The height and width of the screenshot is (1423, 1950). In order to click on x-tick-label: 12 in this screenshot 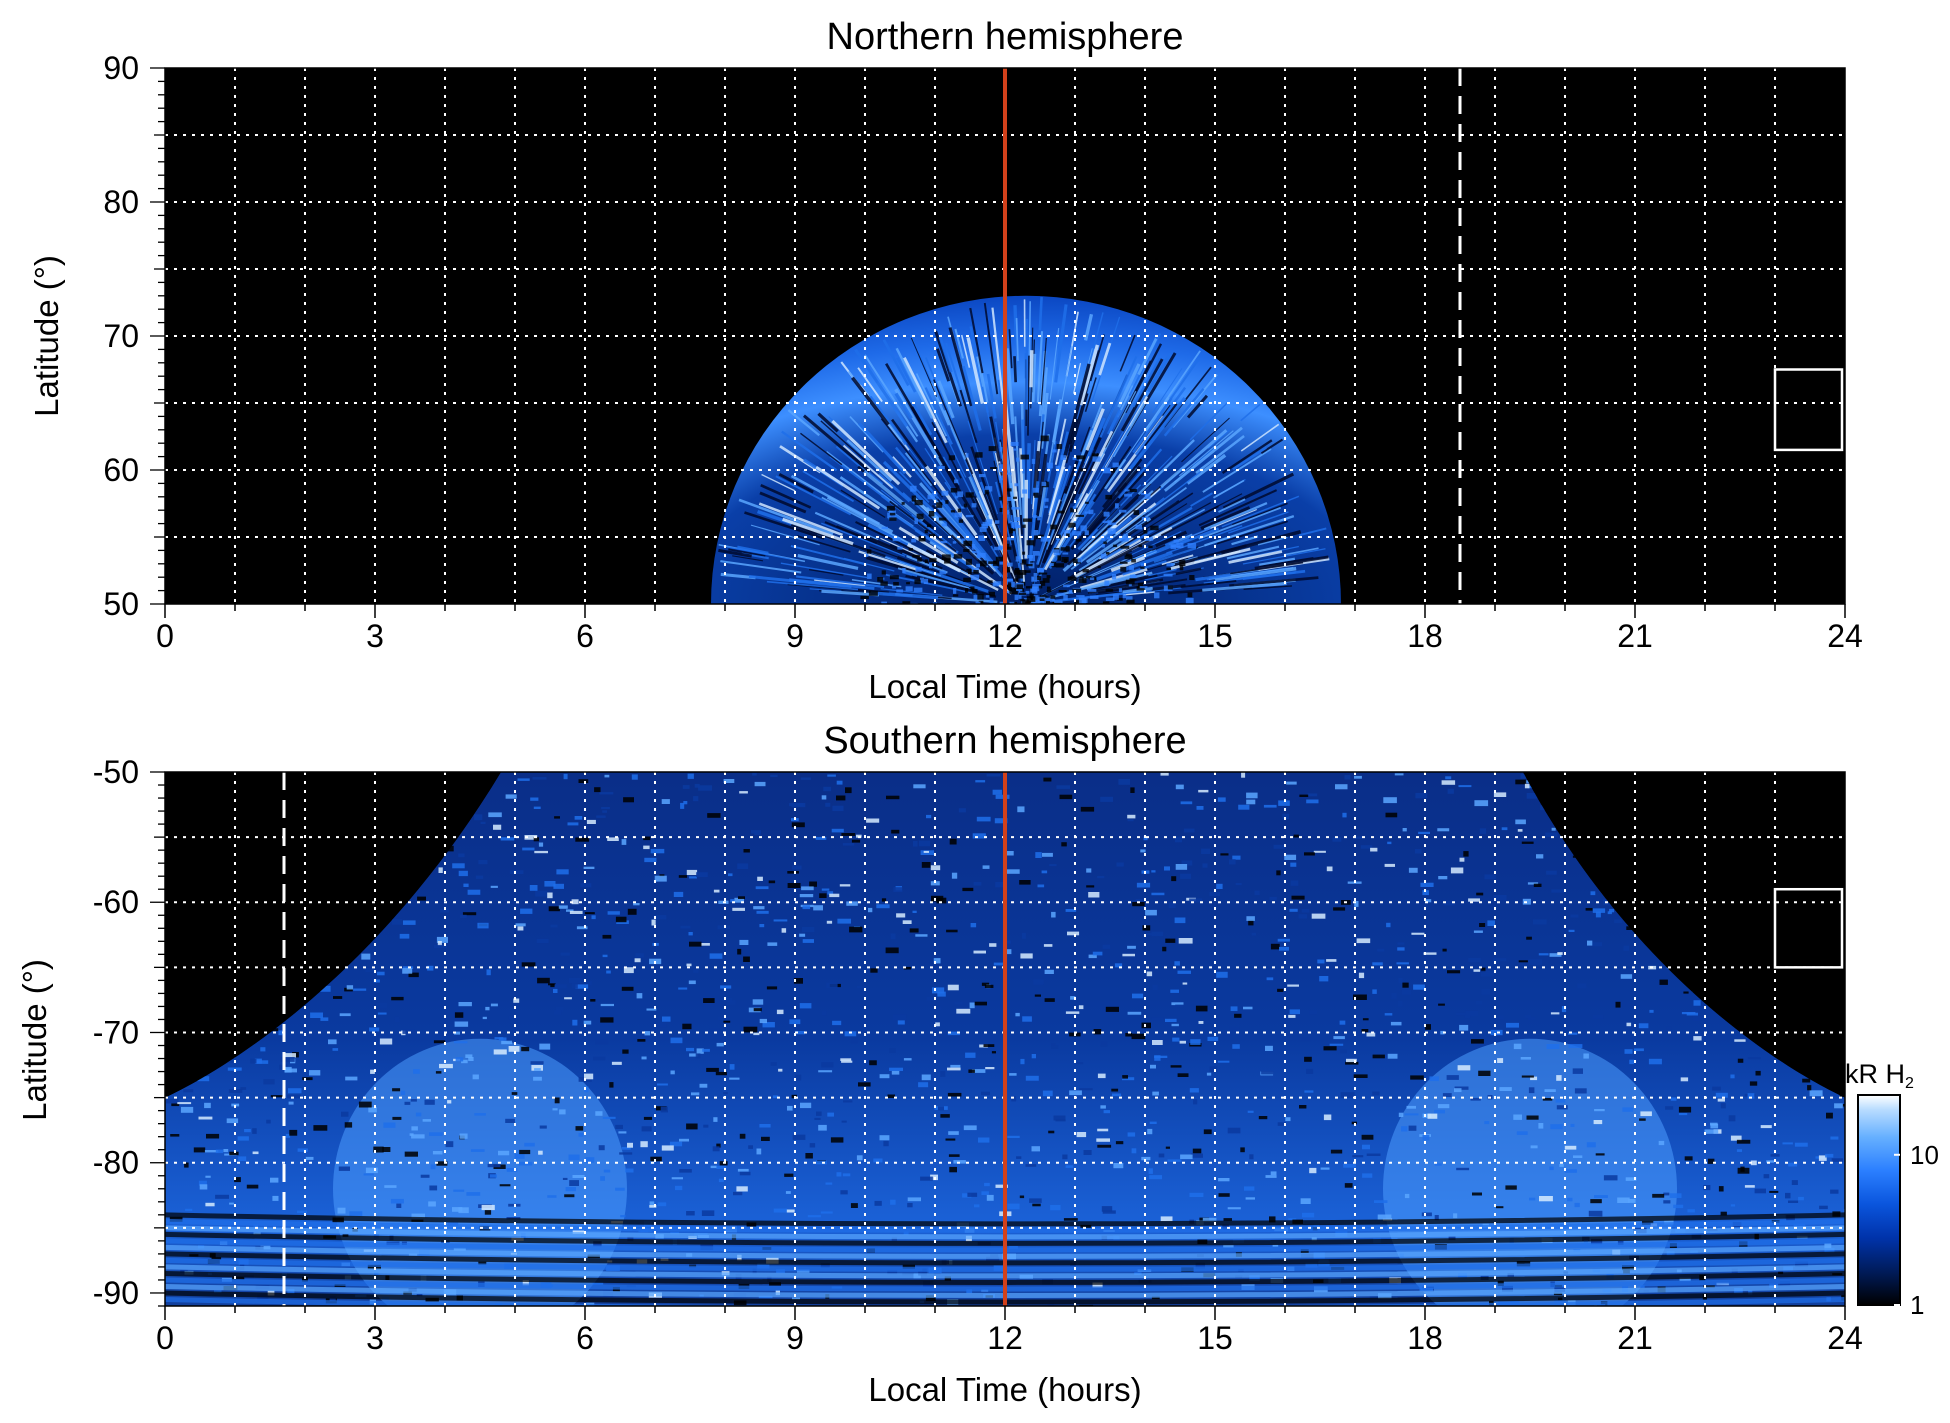, I will do `click(1005, 636)`.